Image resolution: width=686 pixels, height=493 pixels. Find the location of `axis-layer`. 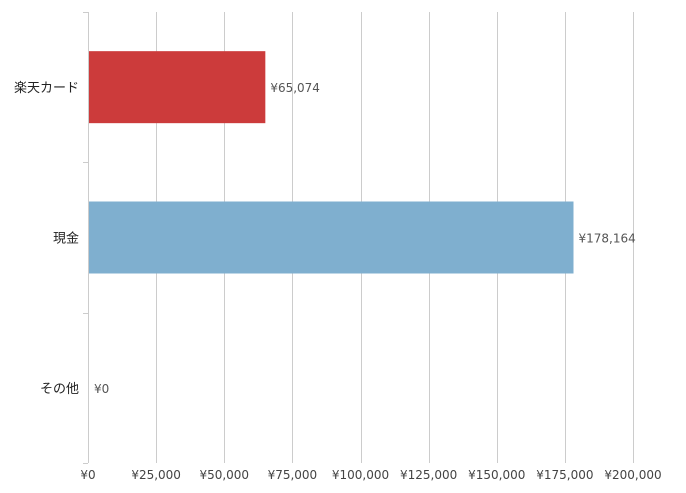

axis-layer is located at coordinates (86, 238).